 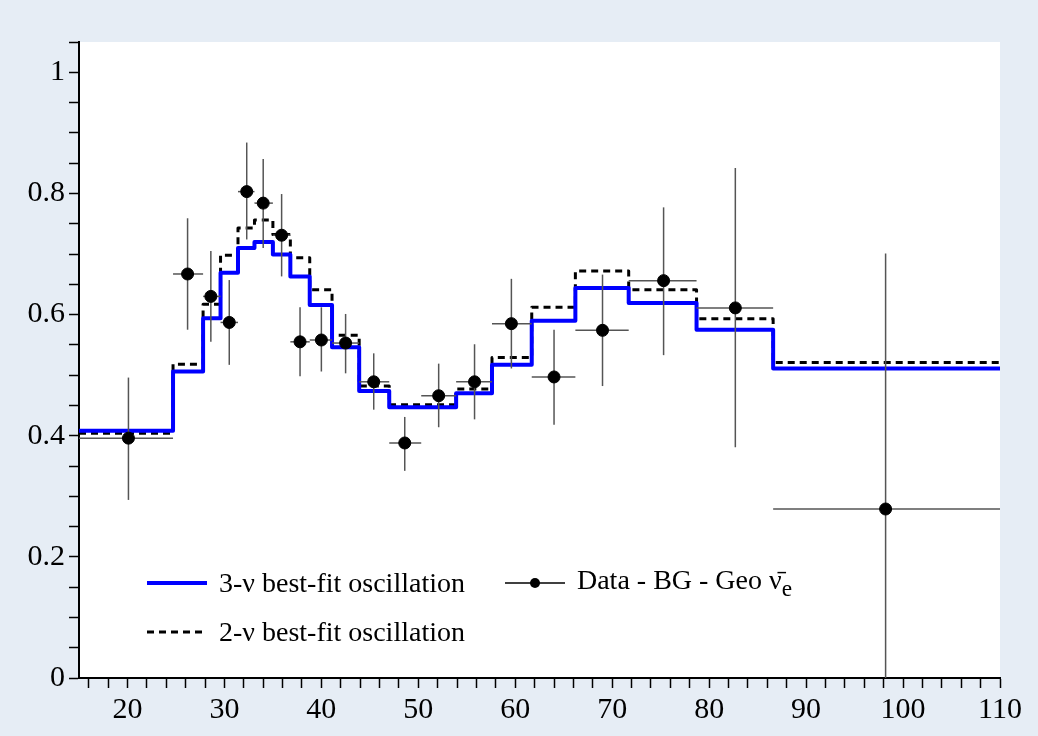 I want to click on legend-label: 3-ν best-fit oscillation, so click(x=342, y=583).